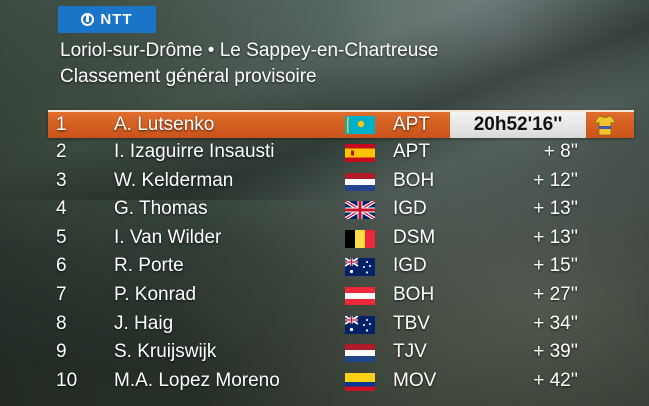 This screenshot has height=406, width=649. What do you see at coordinates (341, 181) in the screenshot?
I see `table-row: 3 W. Kelderman BOH + 12''` at bounding box center [341, 181].